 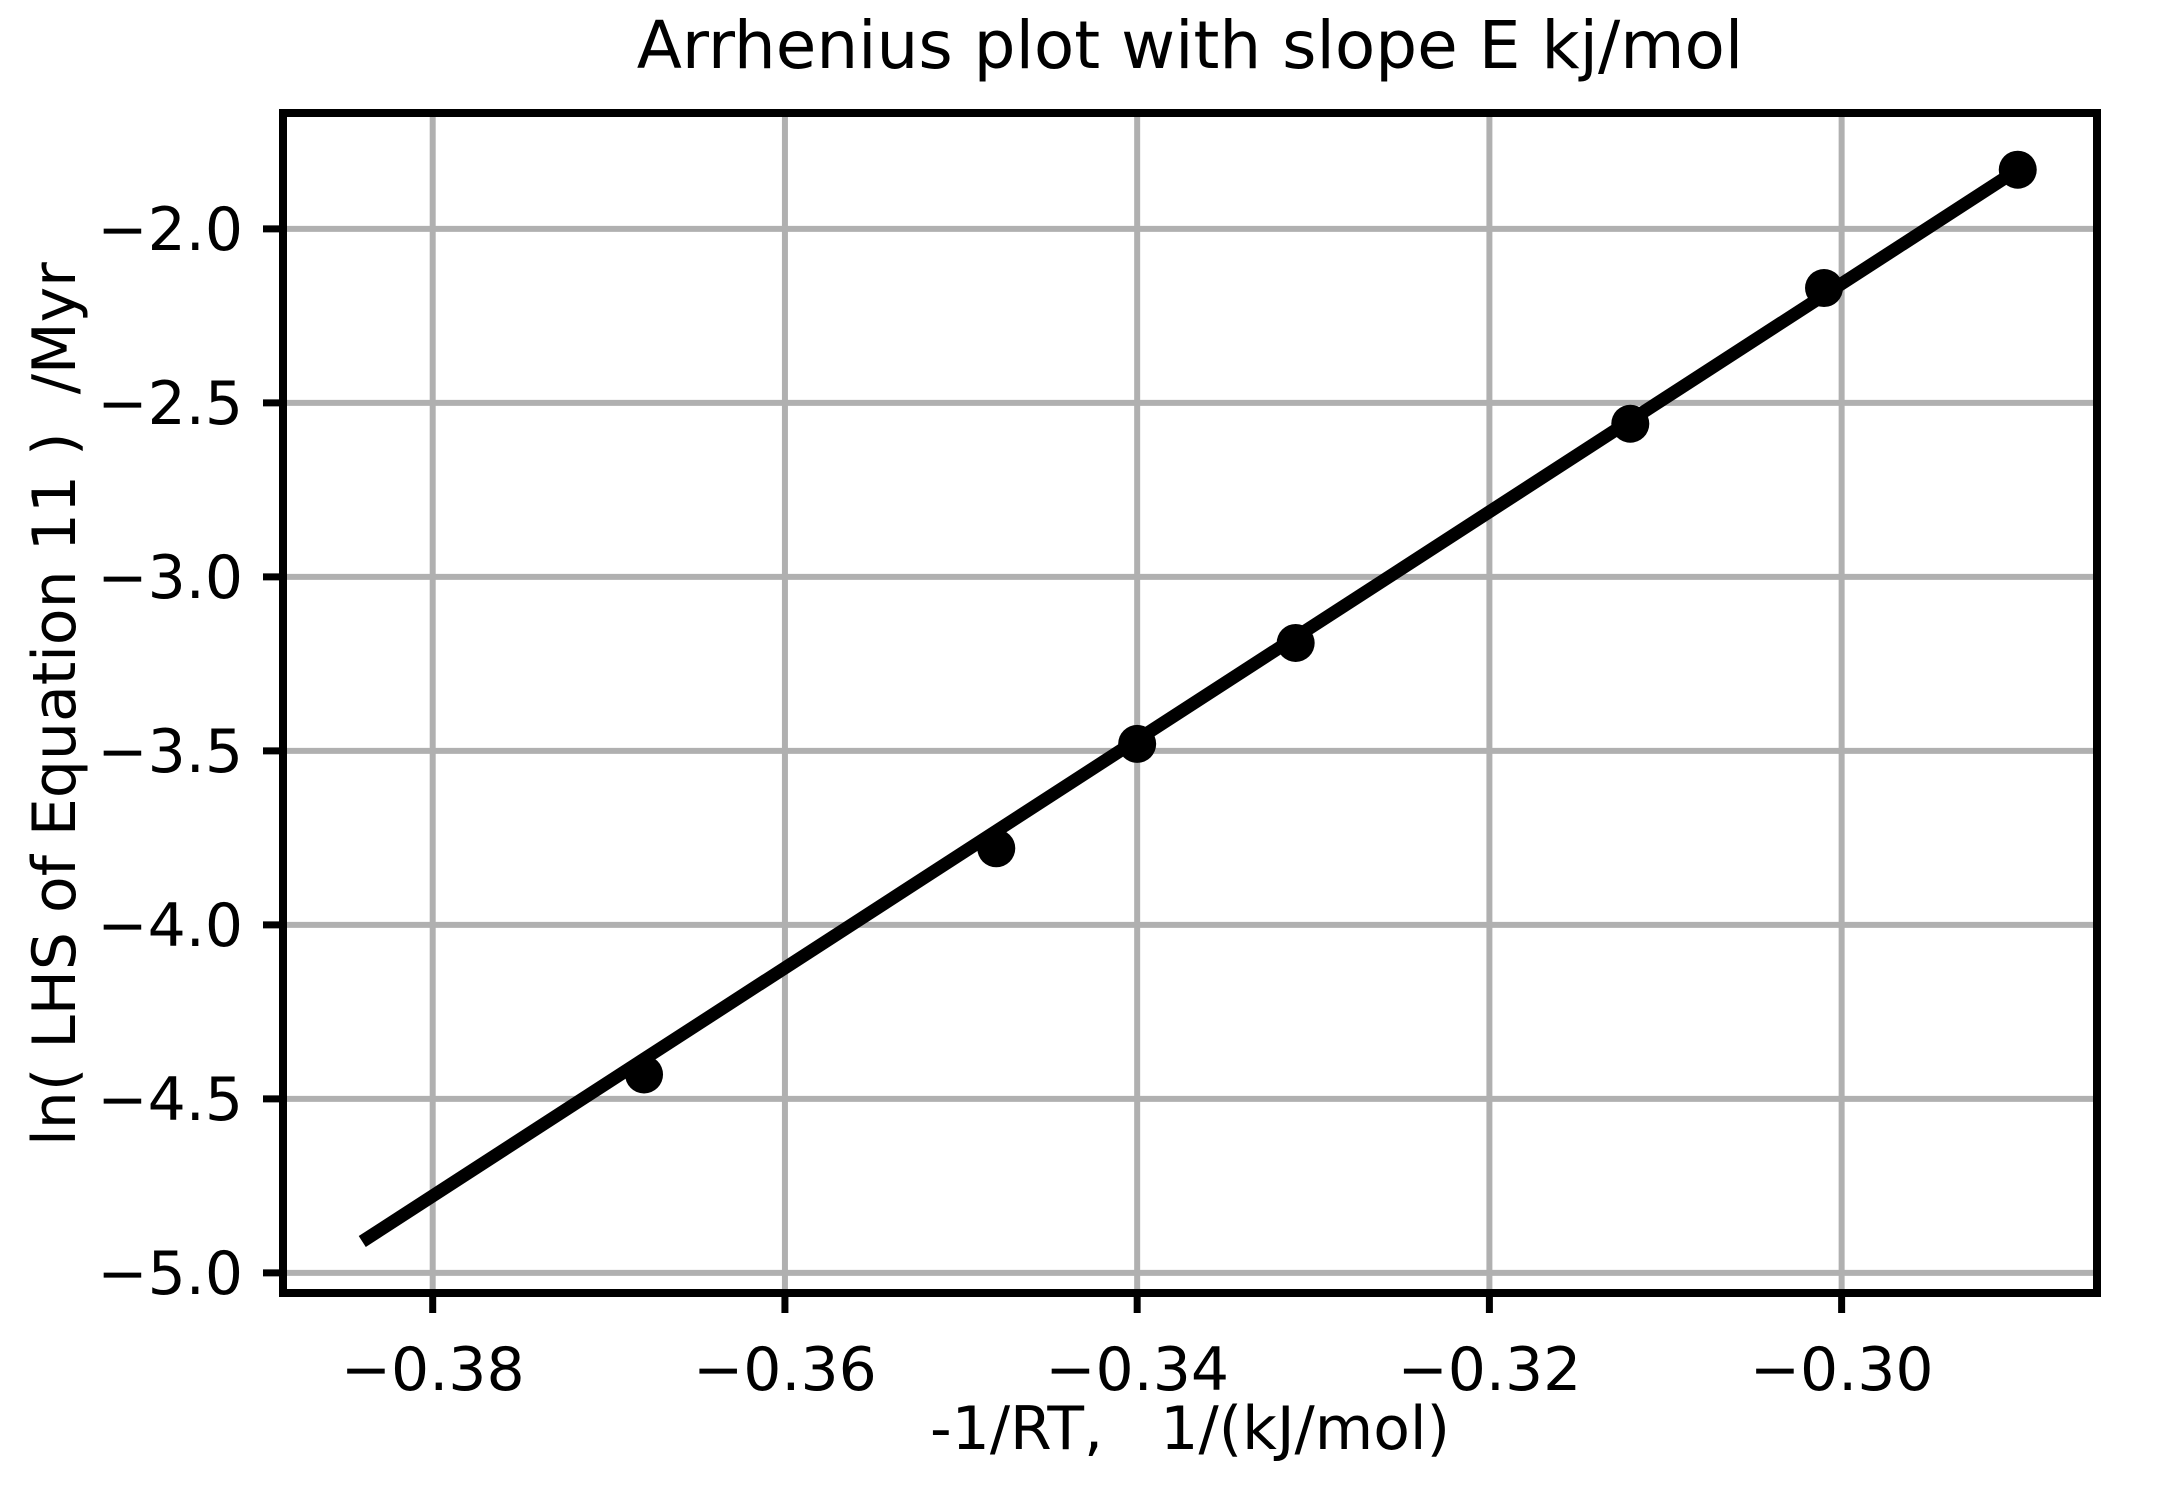 What do you see at coordinates (785, 1370) in the screenshot?
I see `x-tick-label-1: −0.36` at bounding box center [785, 1370].